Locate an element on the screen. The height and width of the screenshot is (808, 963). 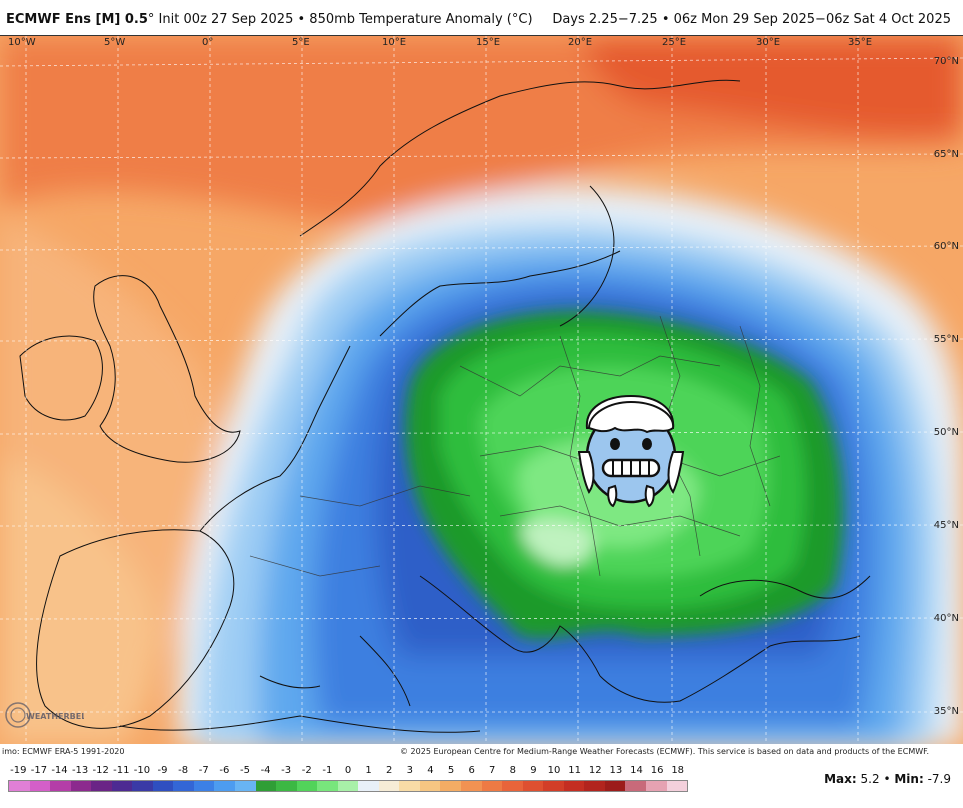
legend-tick-label: 0 is located at coordinates (348, 770).